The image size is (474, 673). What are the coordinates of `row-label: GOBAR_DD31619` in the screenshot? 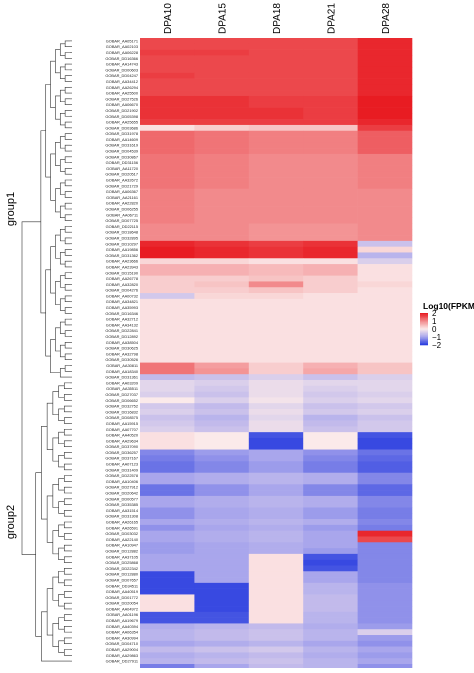 It's located at (121, 145).